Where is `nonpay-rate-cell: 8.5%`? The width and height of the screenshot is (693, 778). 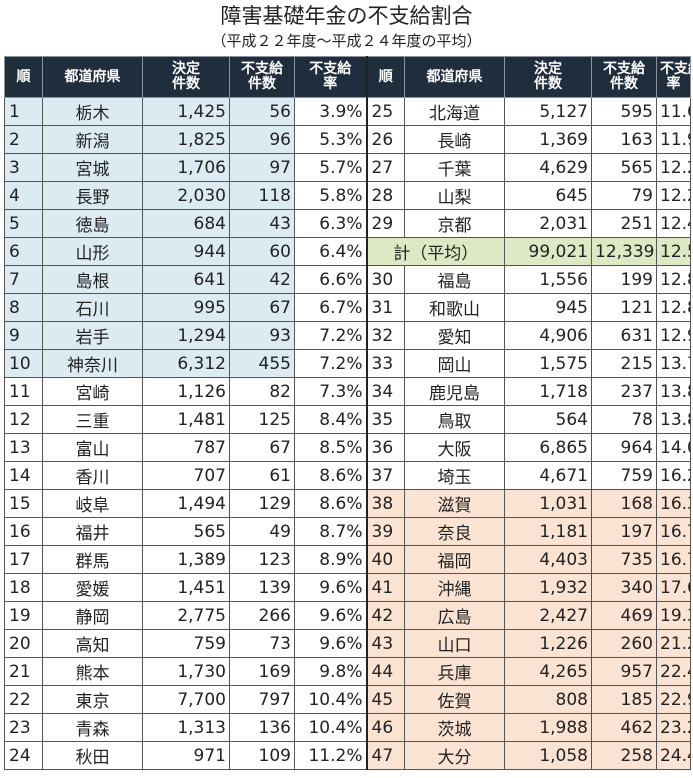 nonpay-rate-cell: 8.5% is located at coordinates (330, 447).